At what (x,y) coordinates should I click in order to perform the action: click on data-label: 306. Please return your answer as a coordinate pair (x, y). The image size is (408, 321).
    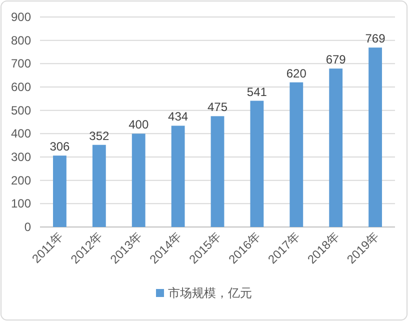
    Looking at the image, I should click on (60, 147).